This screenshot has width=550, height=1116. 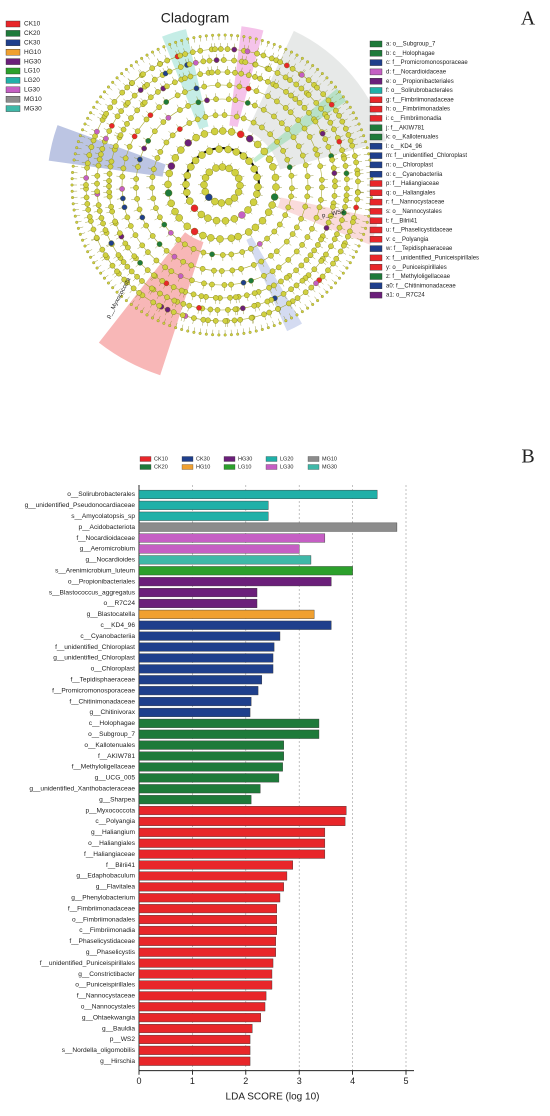 I want to click on legend-label: n: o__Chloroplast, so click(x=409, y=165).